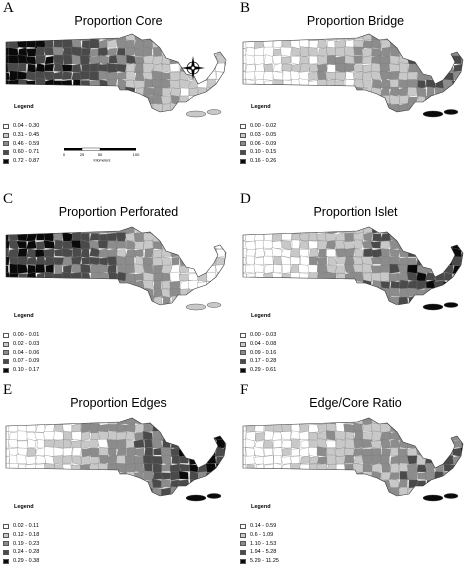  I want to click on legend-item: 0.00 - 0.03, so click(258, 335).